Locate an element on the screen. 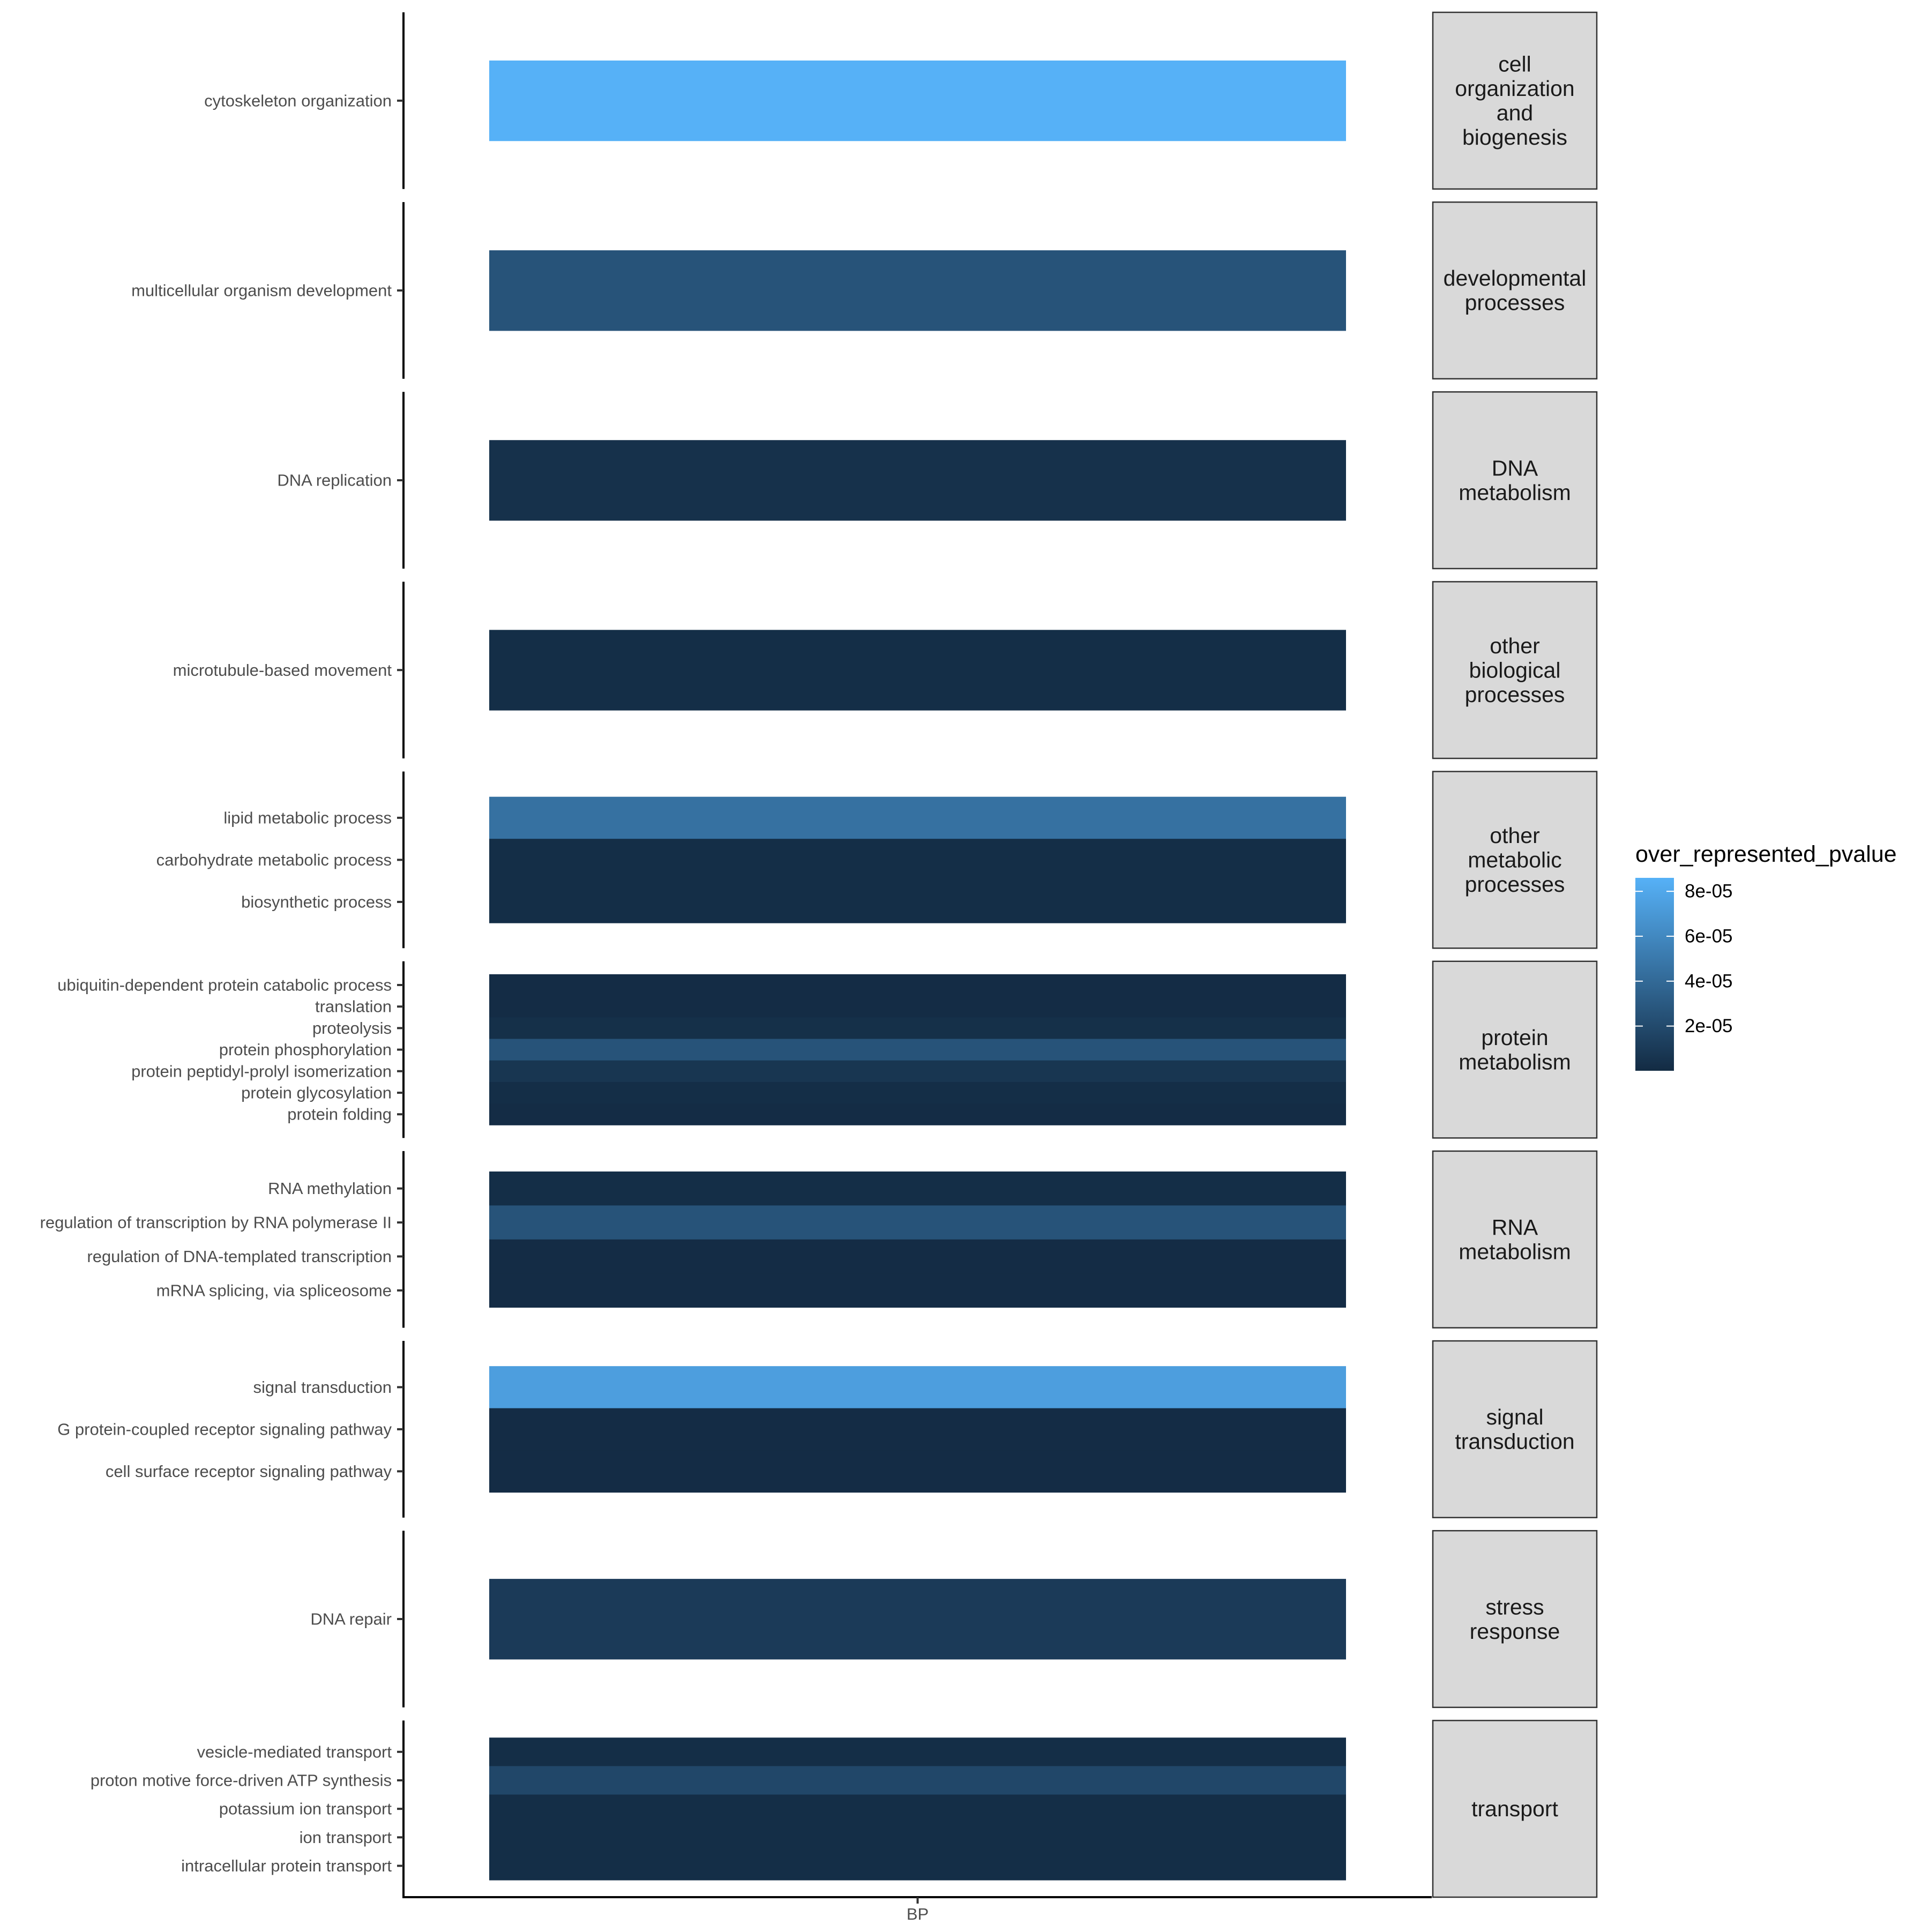 Image resolution: width=1929 pixels, height=1932 pixels. y-tick-label: biosynthetic process is located at coordinates (316, 901).